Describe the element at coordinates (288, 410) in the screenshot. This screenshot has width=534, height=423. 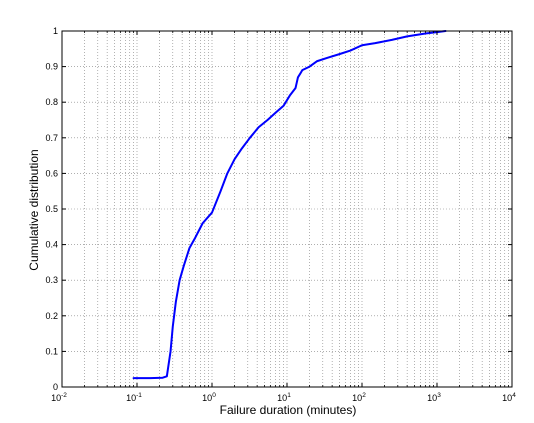
I see `x-axis-label: Failure duration (minutes)` at that location.